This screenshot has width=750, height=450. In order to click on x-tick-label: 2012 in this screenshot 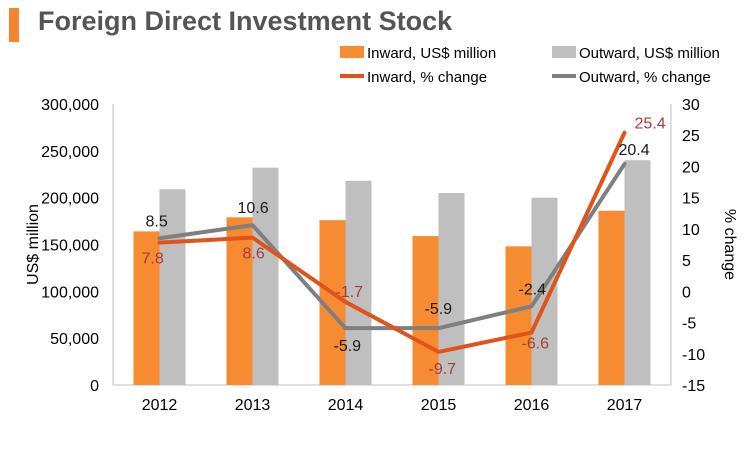, I will do `click(160, 405)`.